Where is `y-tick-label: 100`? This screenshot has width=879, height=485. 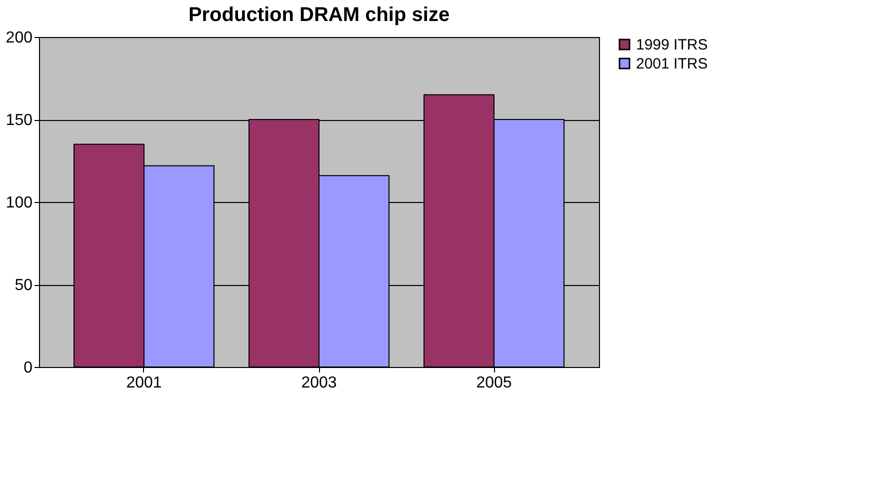 y-tick-label: 100 is located at coordinates (19, 203).